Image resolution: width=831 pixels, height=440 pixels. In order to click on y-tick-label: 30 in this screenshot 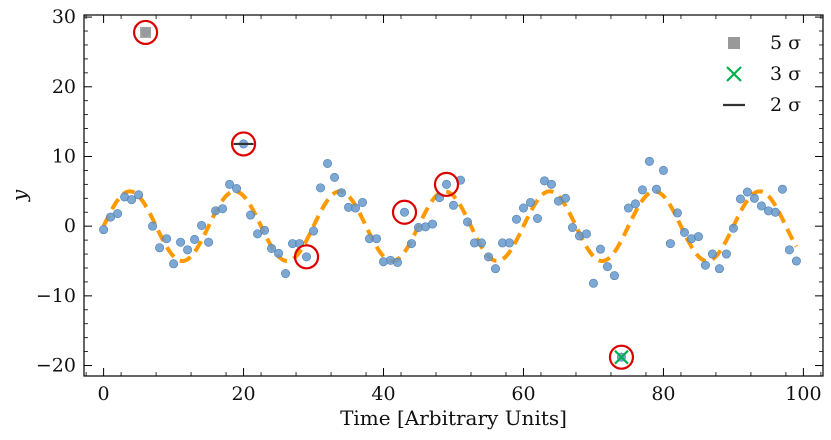, I will do `click(64, 17)`.